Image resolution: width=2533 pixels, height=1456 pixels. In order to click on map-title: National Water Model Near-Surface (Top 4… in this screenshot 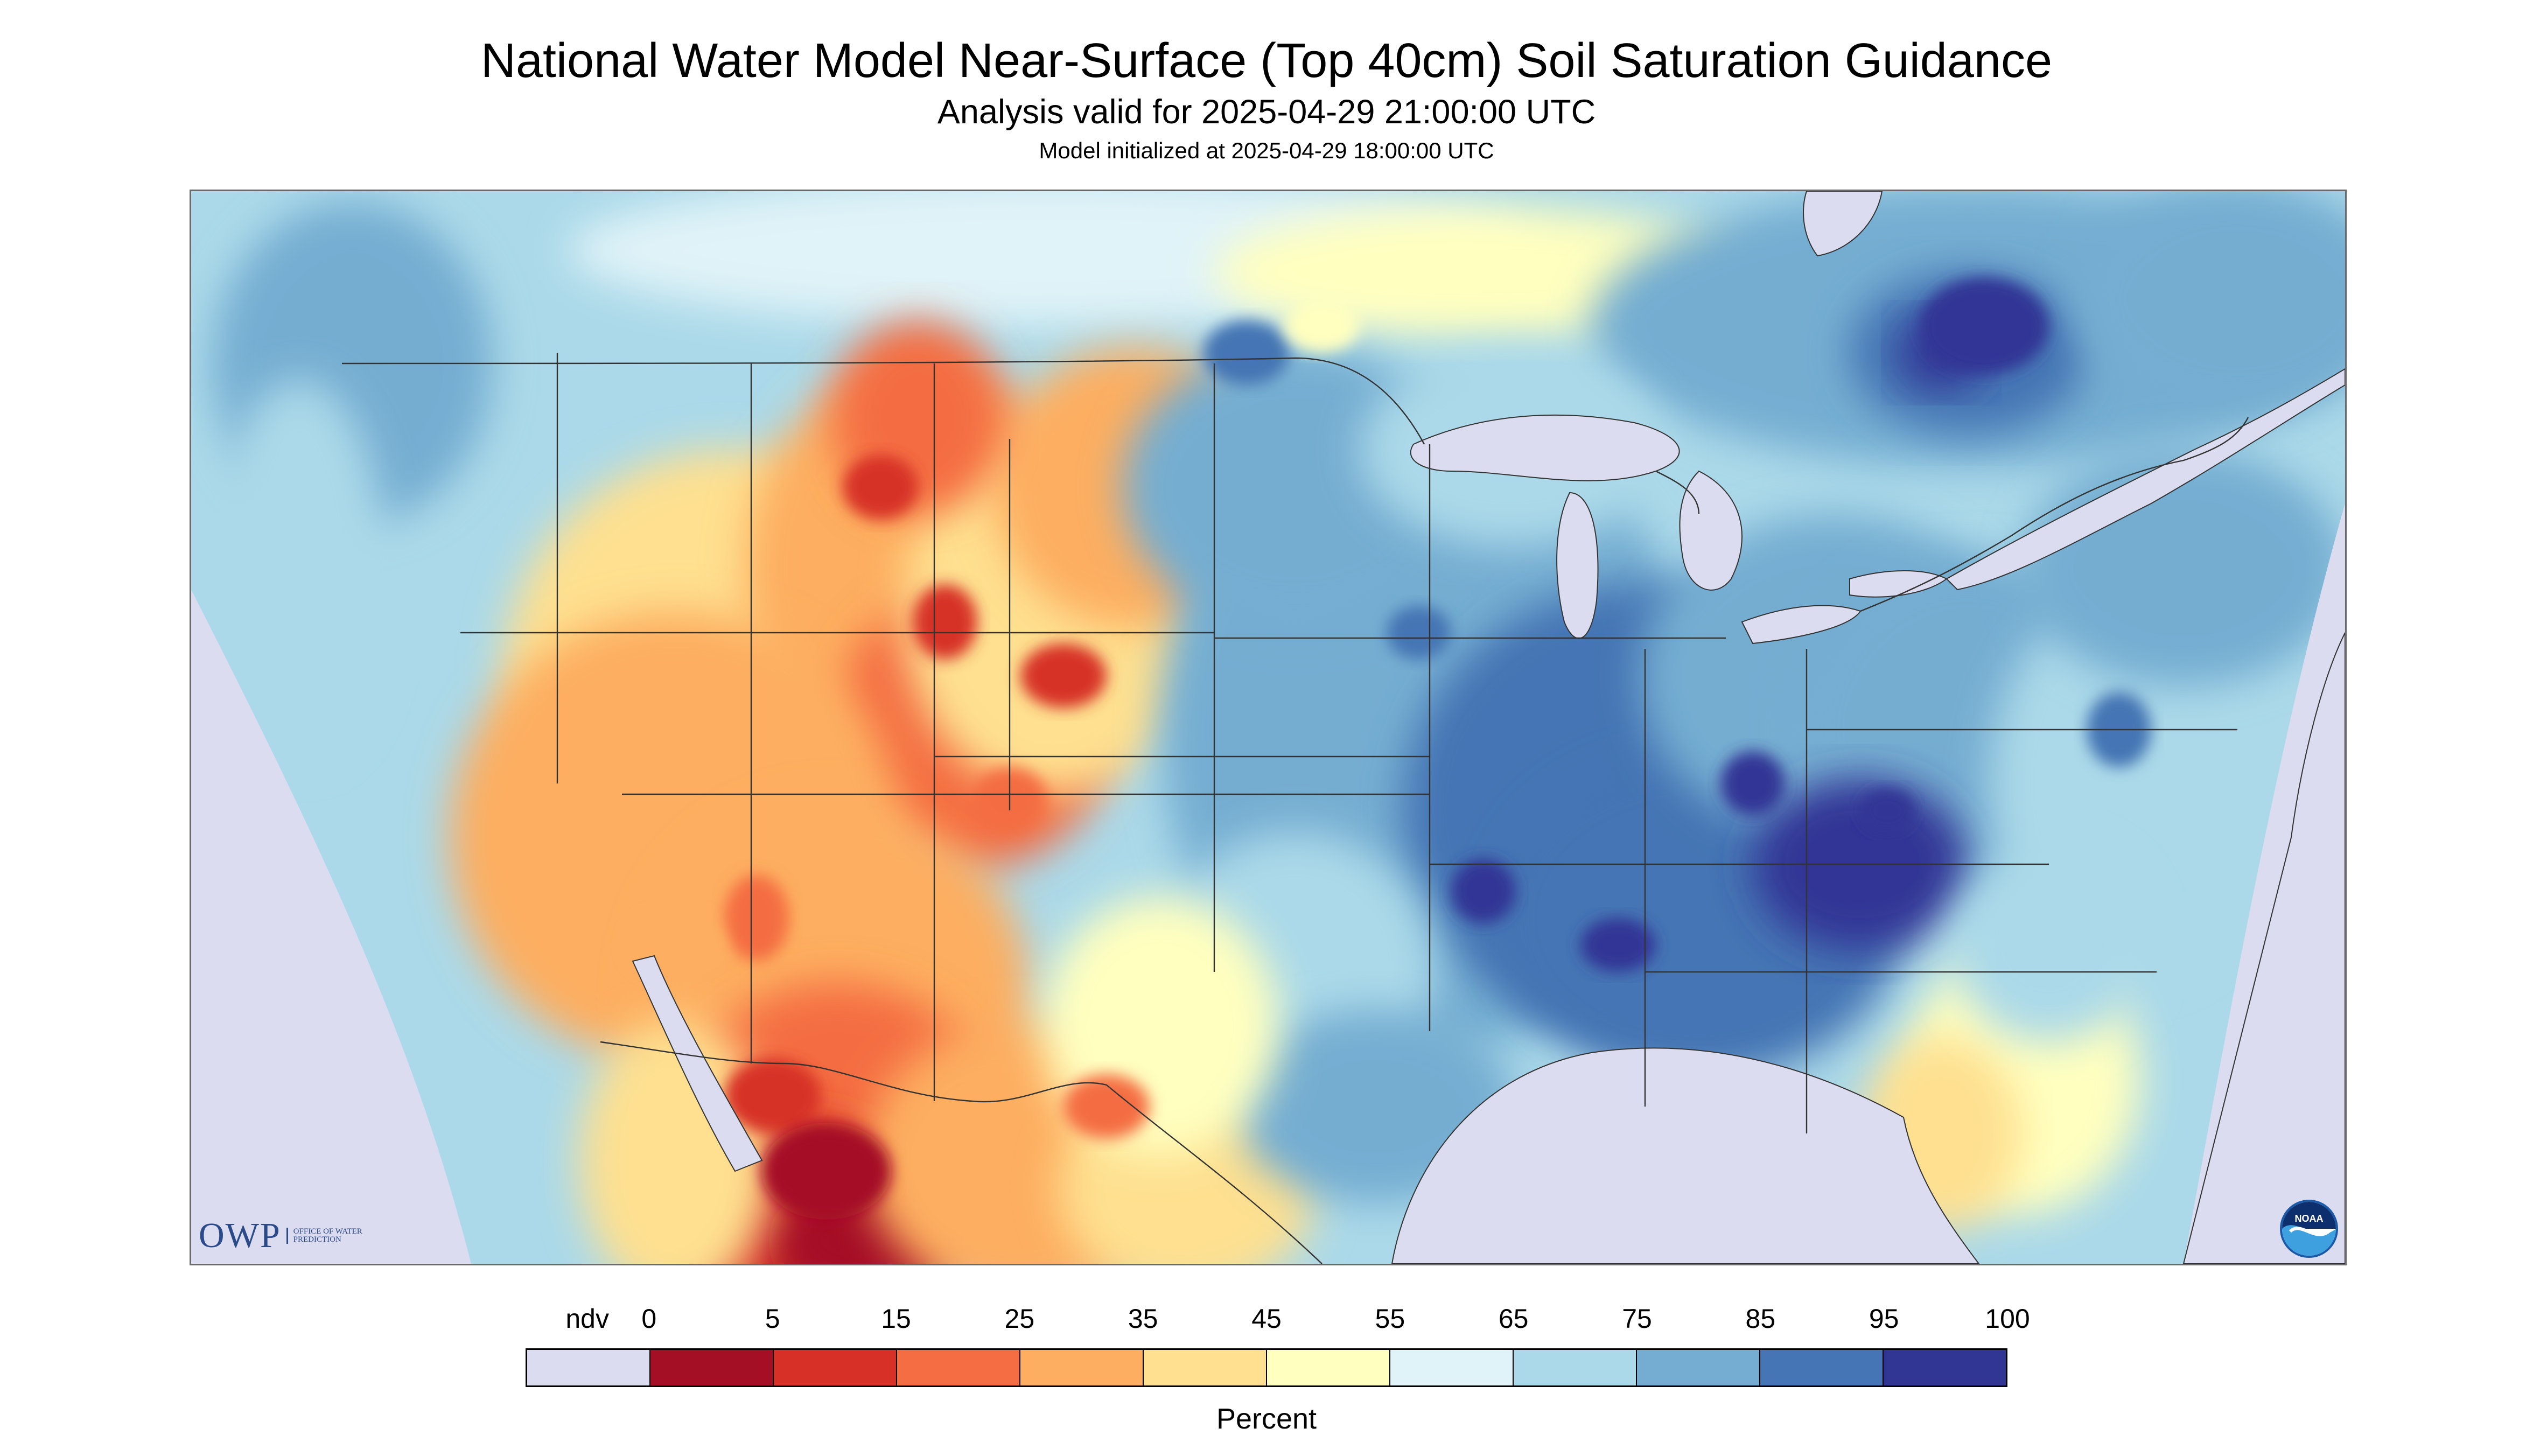, I will do `click(1266, 61)`.